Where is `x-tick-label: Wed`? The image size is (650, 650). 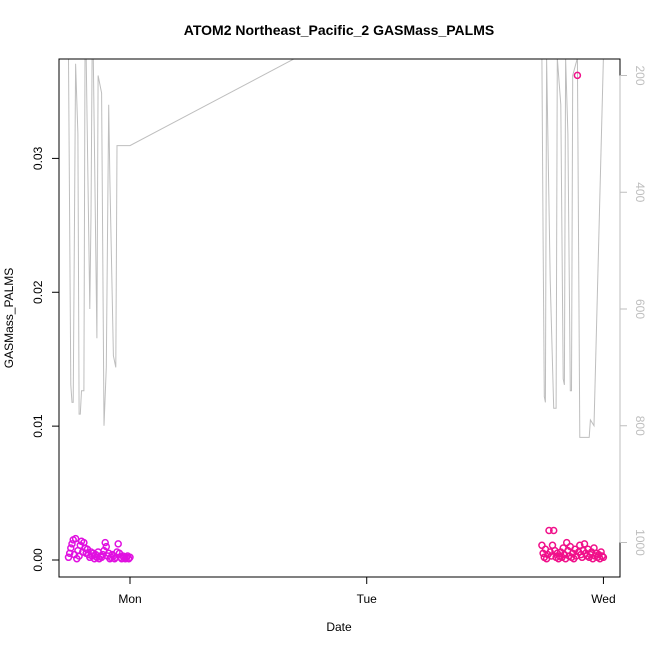 x-tick-label: Wed is located at coordinates (603, 599).